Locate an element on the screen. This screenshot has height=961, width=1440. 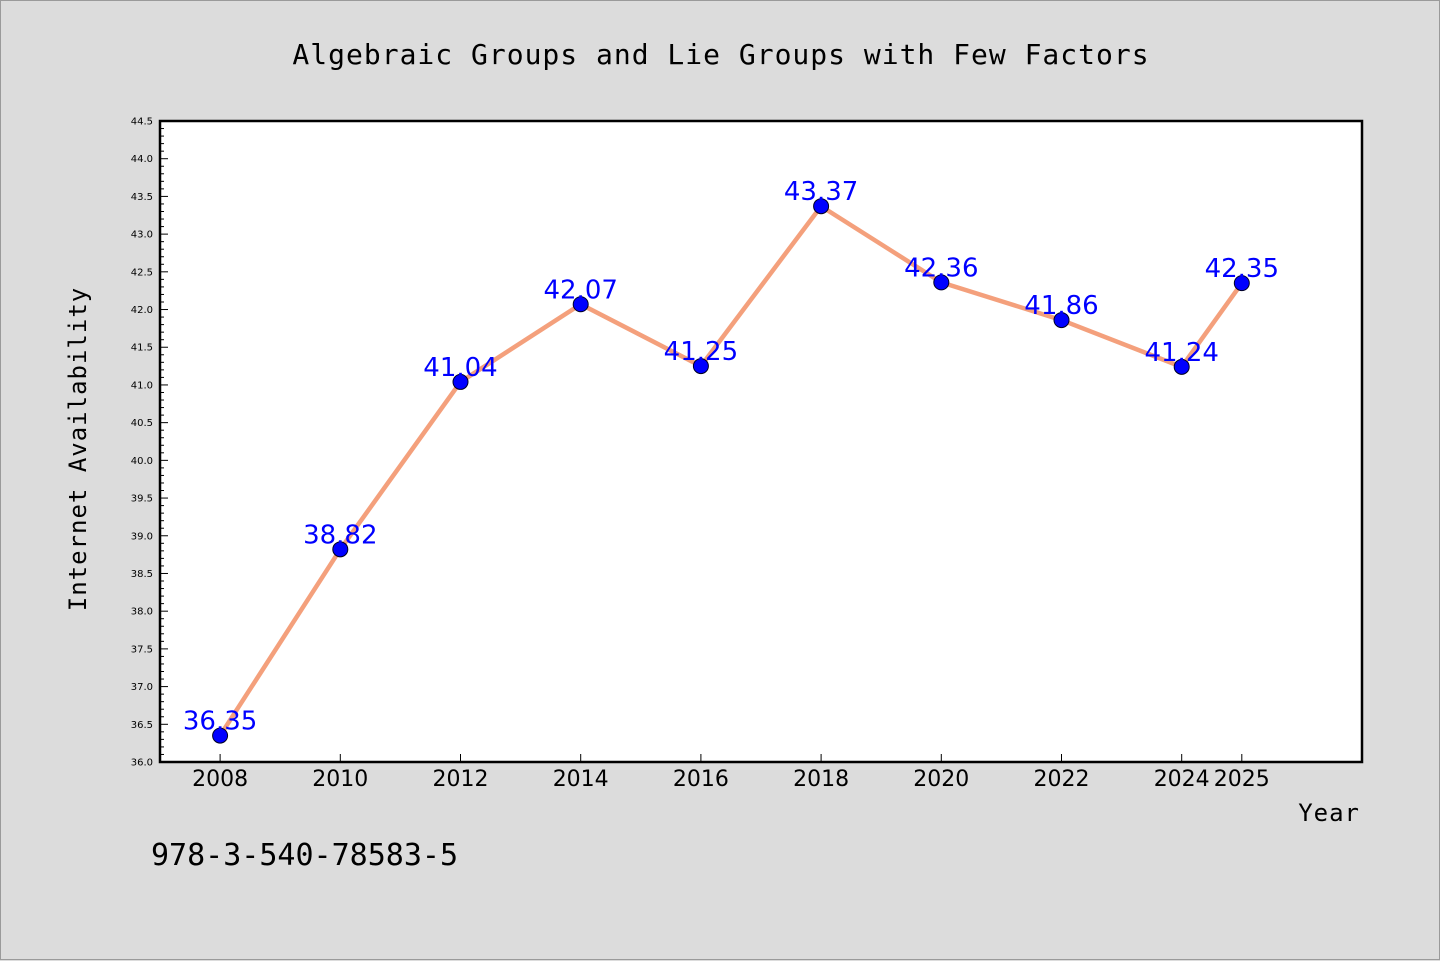
x-tick-label: 2024 is located at coordinates (1182, 779).